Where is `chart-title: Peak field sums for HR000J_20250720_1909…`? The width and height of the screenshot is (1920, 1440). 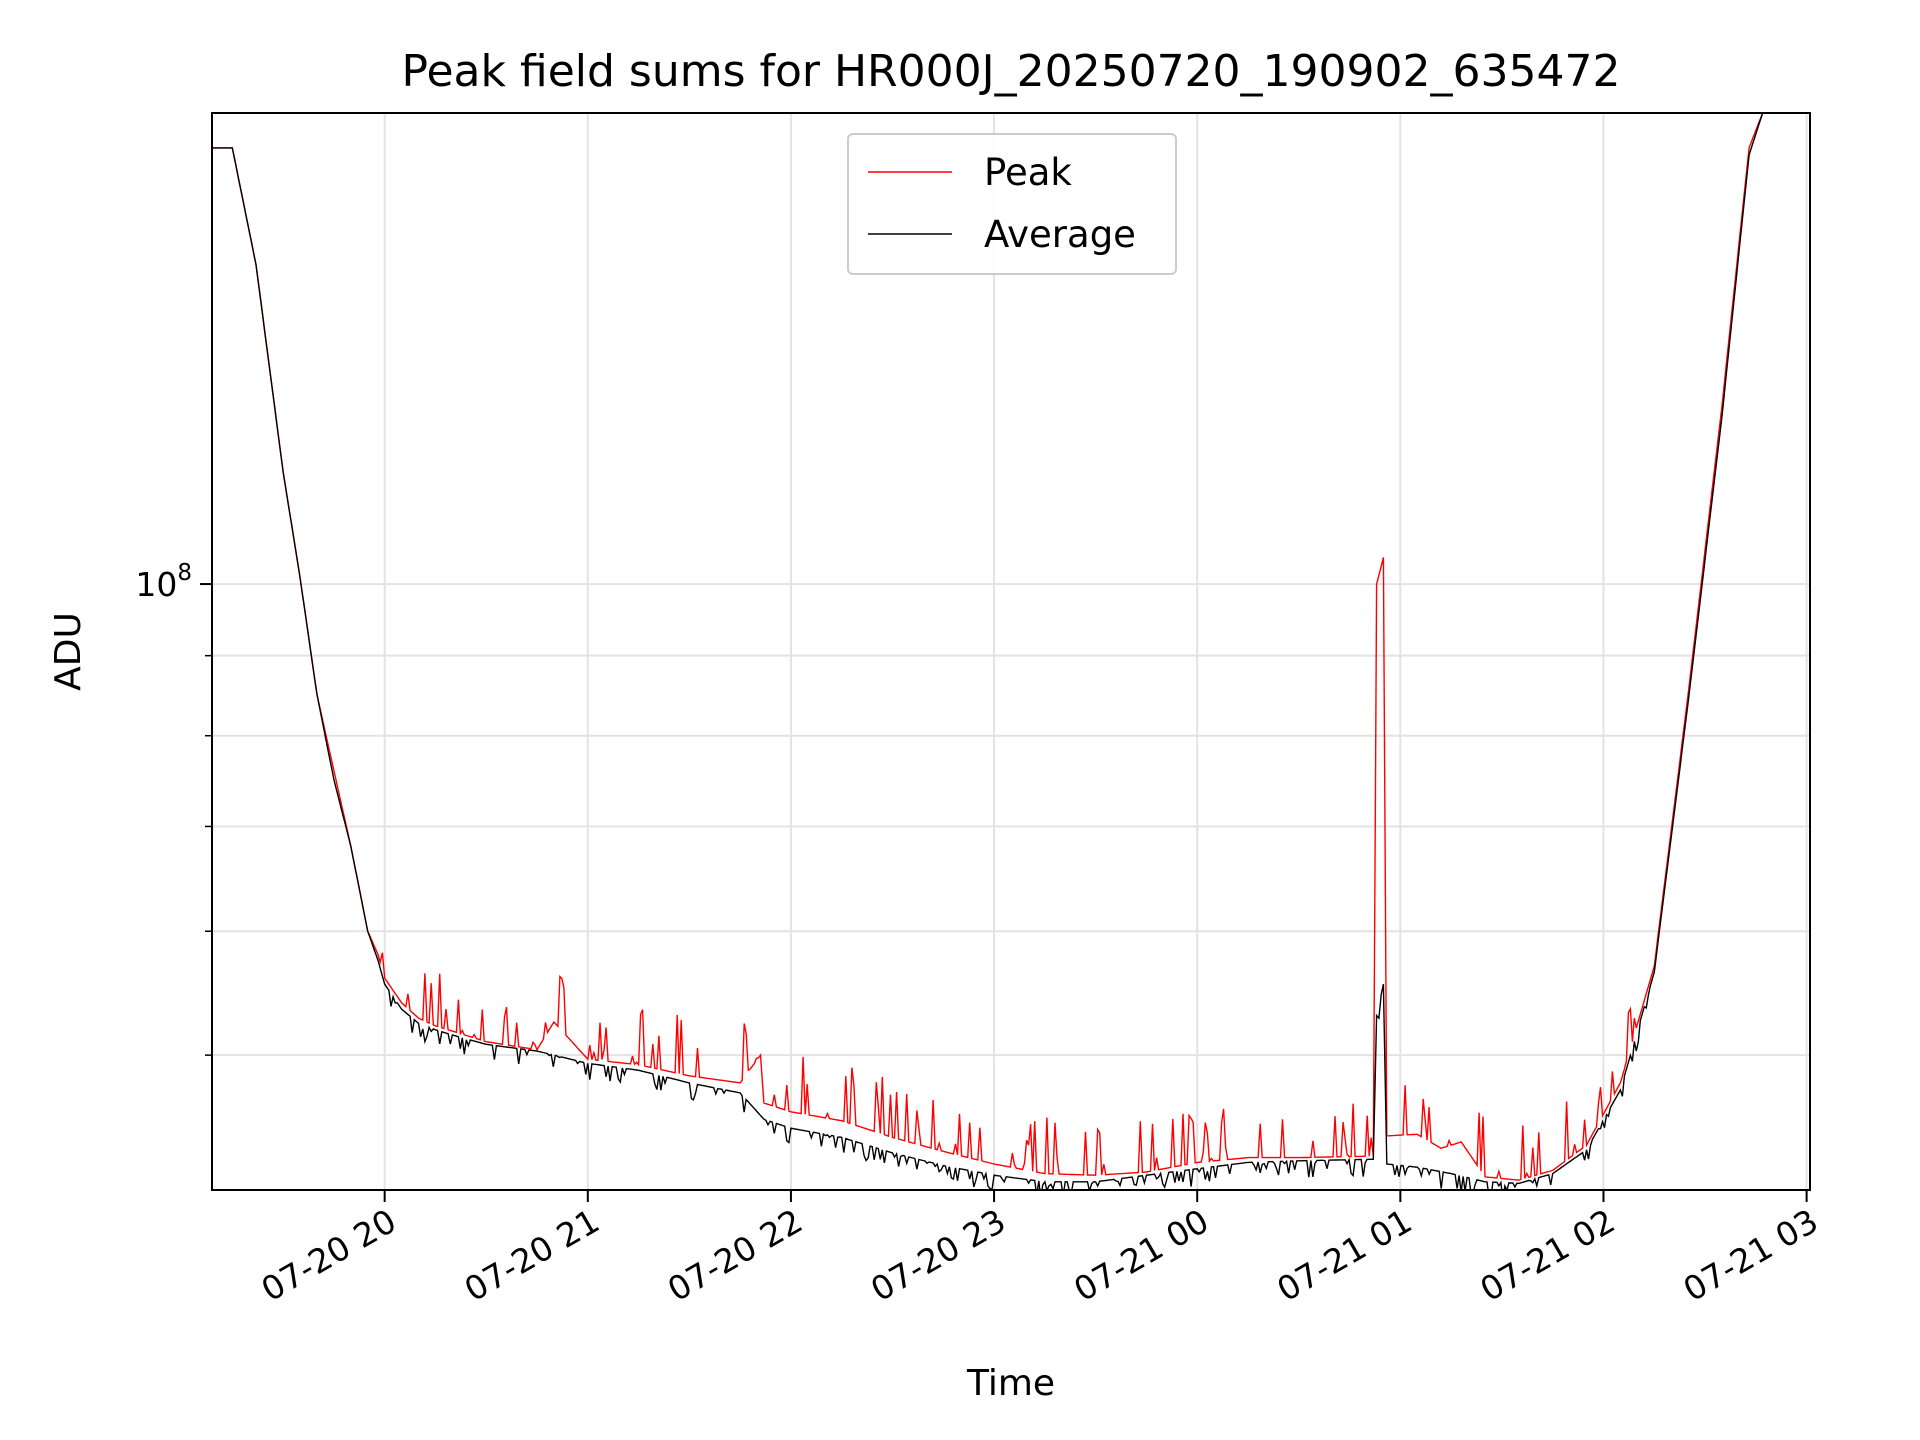
chart-title: Peak field sums for HR000J_20250720_1909… is located at coordinates (1011, 71).